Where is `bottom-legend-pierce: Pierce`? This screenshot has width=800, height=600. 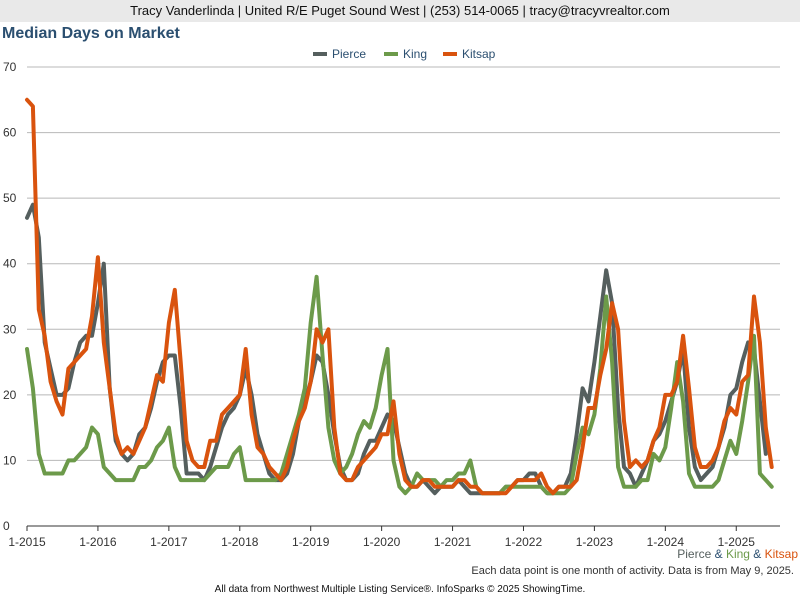
bottom-legend-pierce: Pierce is located at coordinates (694, 554).